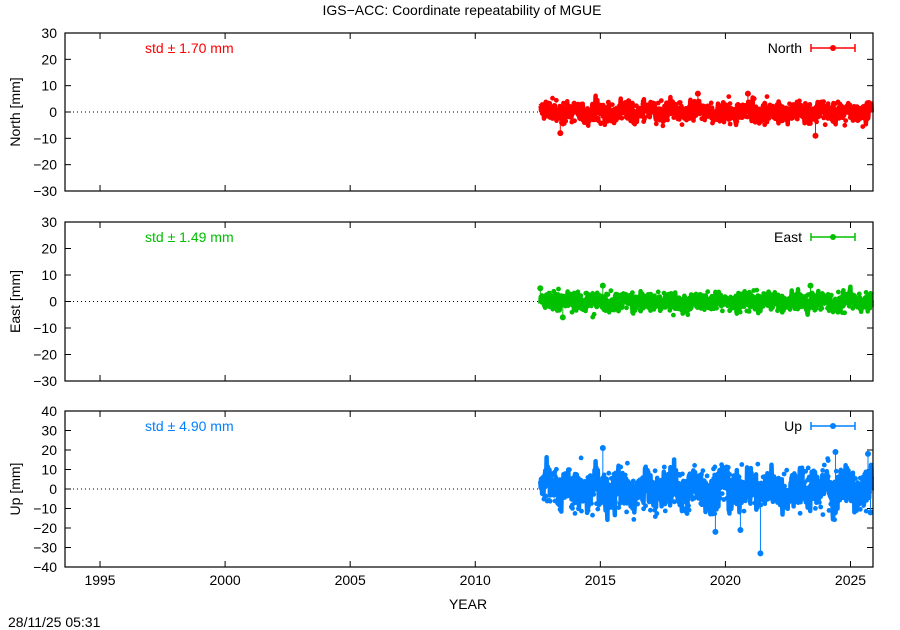 The image size is (900, 630). I want to click on std-label: std ± 1.70 mm, so click(189, 48).